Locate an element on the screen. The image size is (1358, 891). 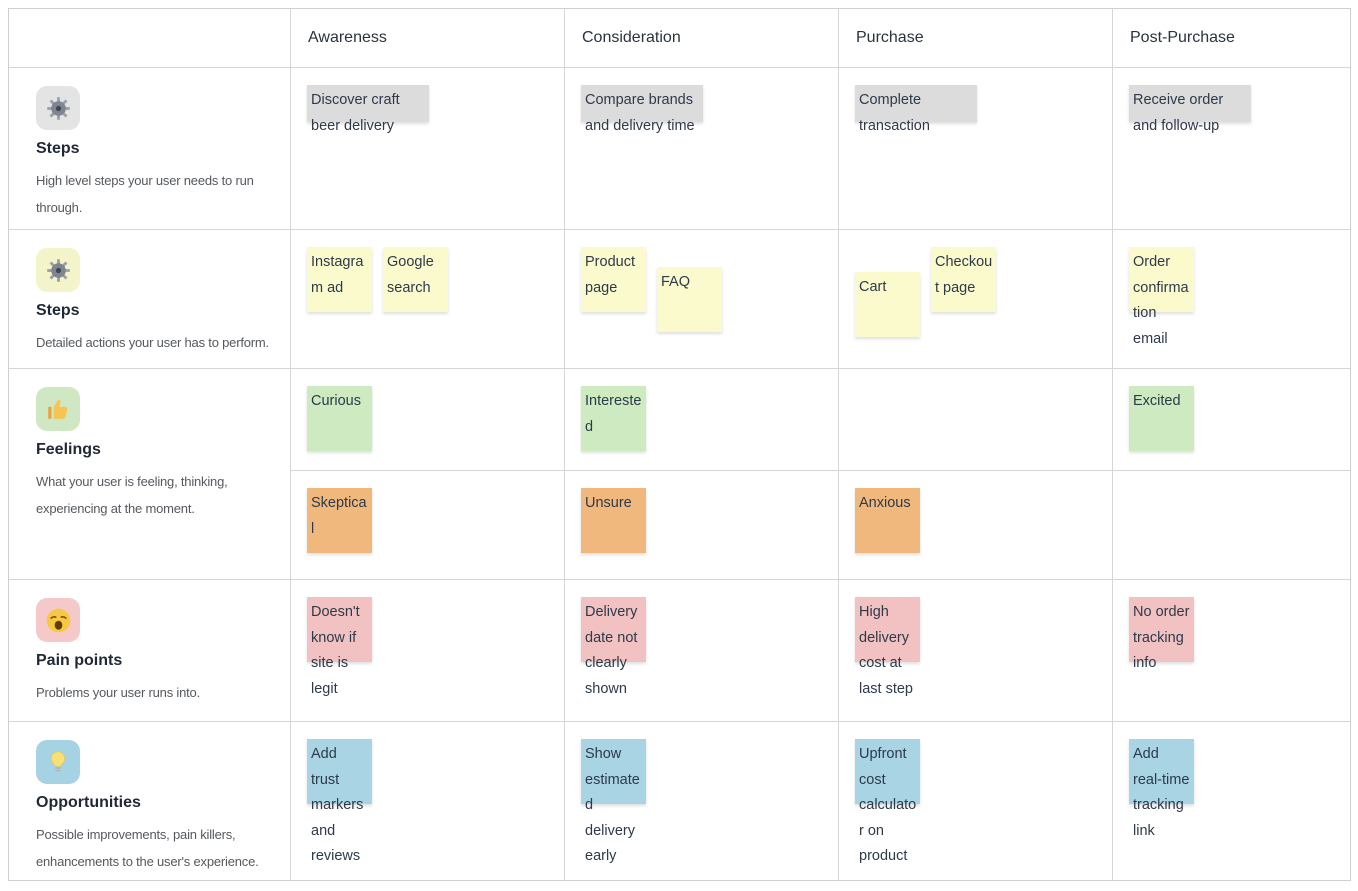
row-label: Opportunities is located at coordinates (88, 802).